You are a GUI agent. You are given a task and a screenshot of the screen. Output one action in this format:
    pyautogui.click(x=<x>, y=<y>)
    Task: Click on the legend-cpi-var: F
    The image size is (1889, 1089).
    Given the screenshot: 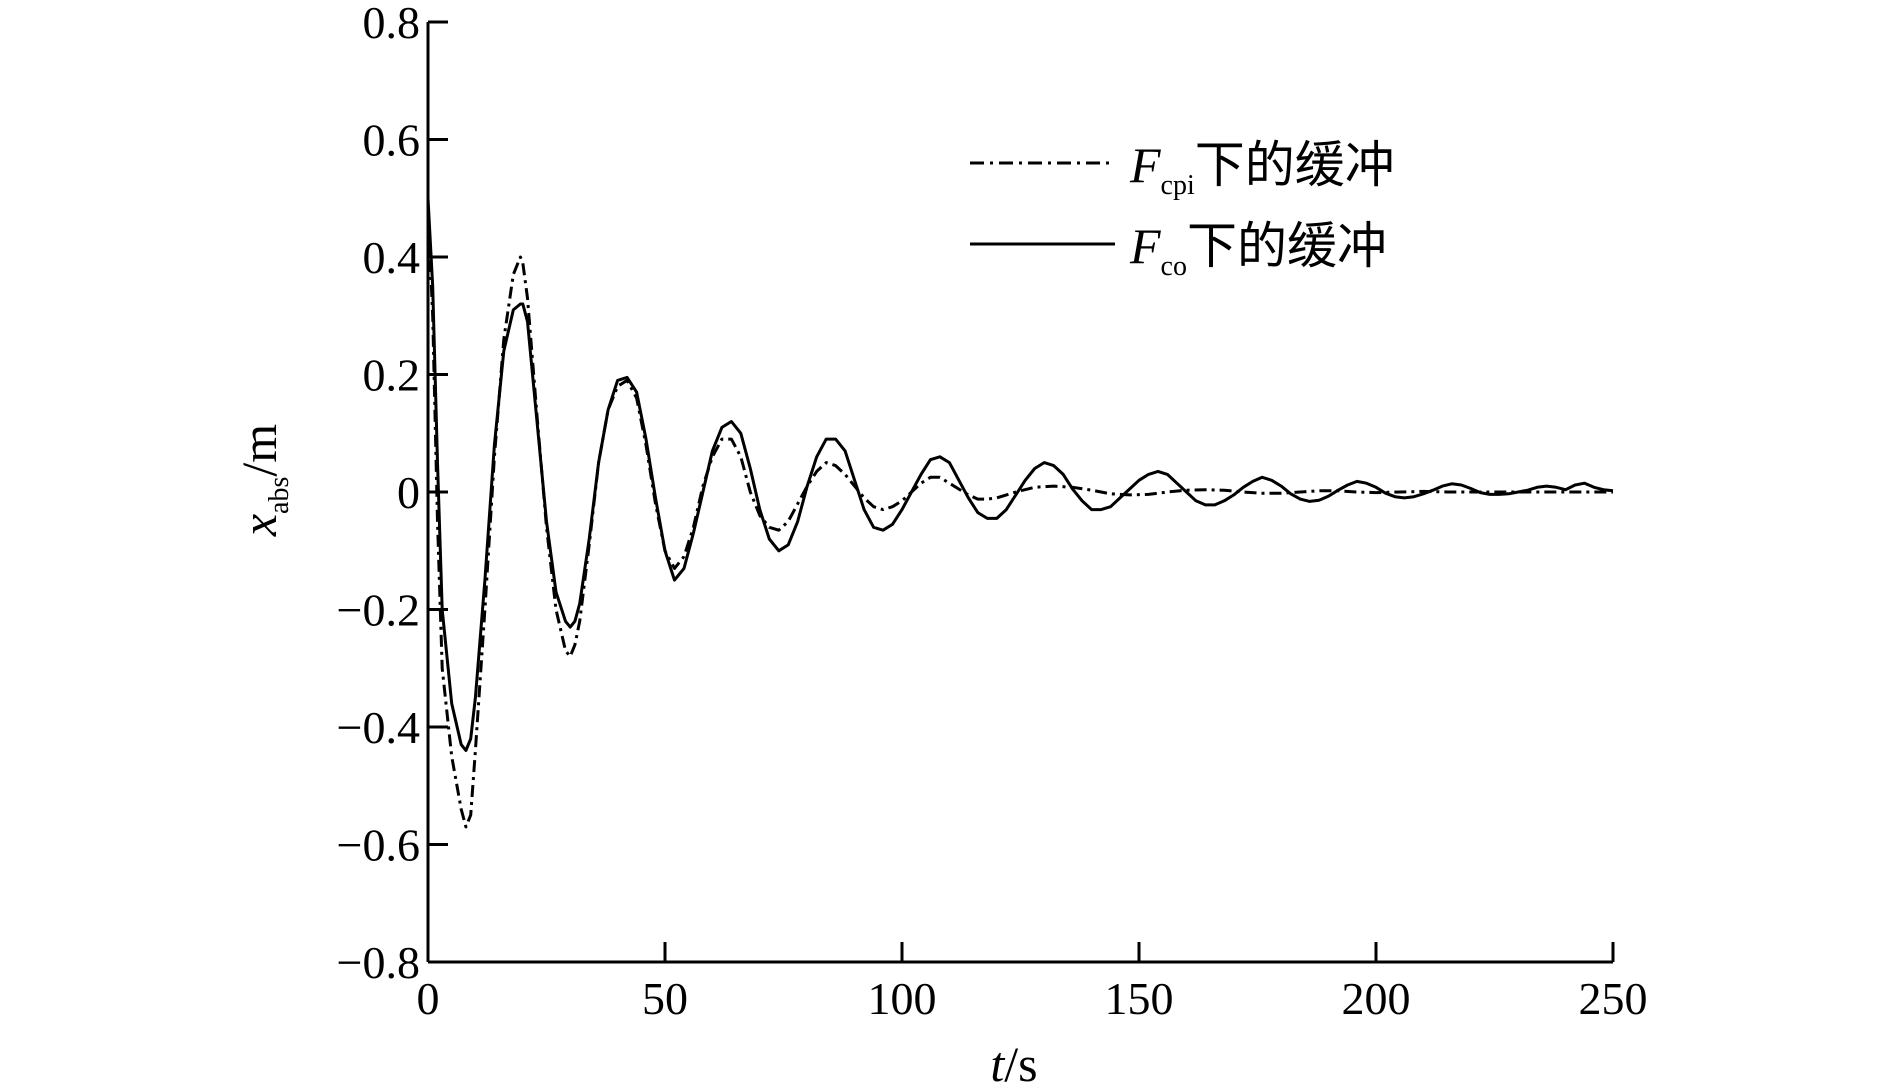 What is the action you would take?
    pyautogui.click(x=1145, y=165)
    